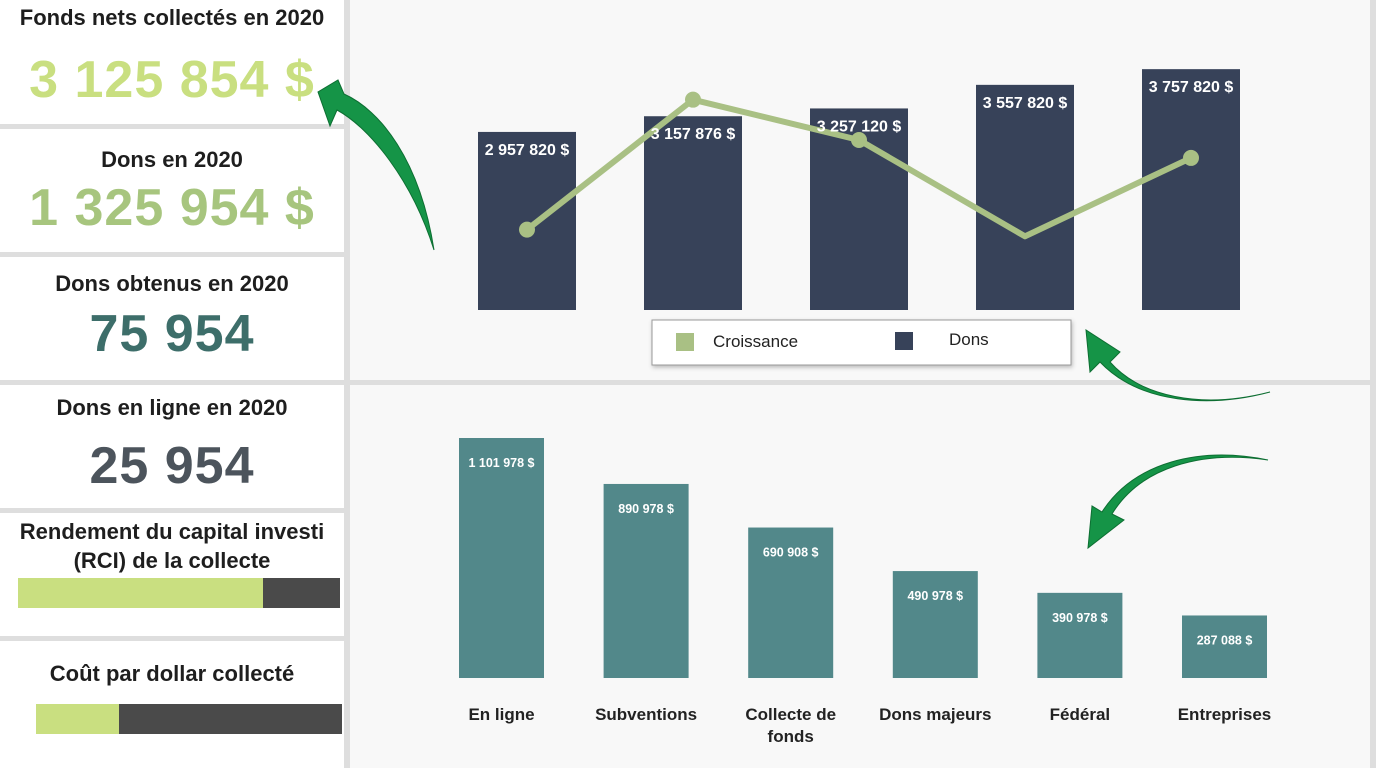 Image resolution: width=1376 pixels, height=768 pixels. What do you see at coordinates (1025, 103) in the screenshot?
I see `dons-bar-label: 3 557 820 $` at bounding box center [1025, 103].